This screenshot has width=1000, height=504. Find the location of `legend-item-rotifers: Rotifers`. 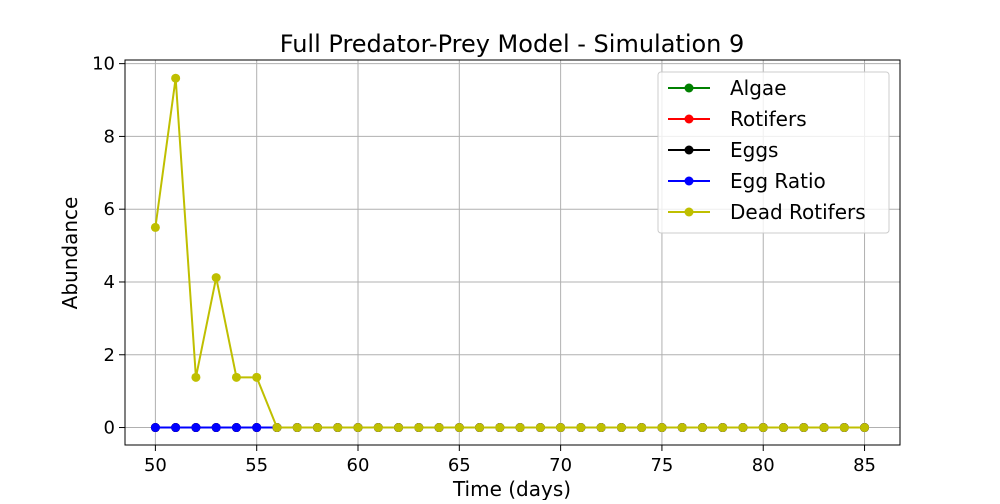

legend-item-rotifers: Rotifers is located at coordinates (737, 119).